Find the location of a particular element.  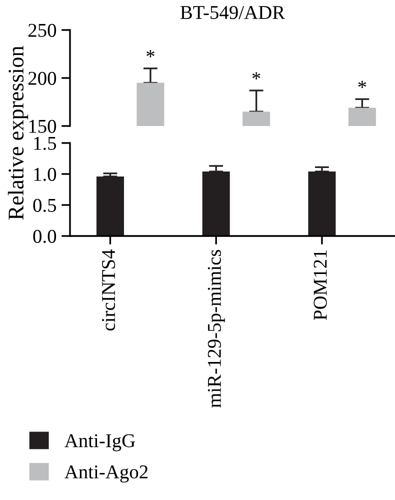

x-tick-label: miR-129-5p-mimics is located at coordinates (216, 329).